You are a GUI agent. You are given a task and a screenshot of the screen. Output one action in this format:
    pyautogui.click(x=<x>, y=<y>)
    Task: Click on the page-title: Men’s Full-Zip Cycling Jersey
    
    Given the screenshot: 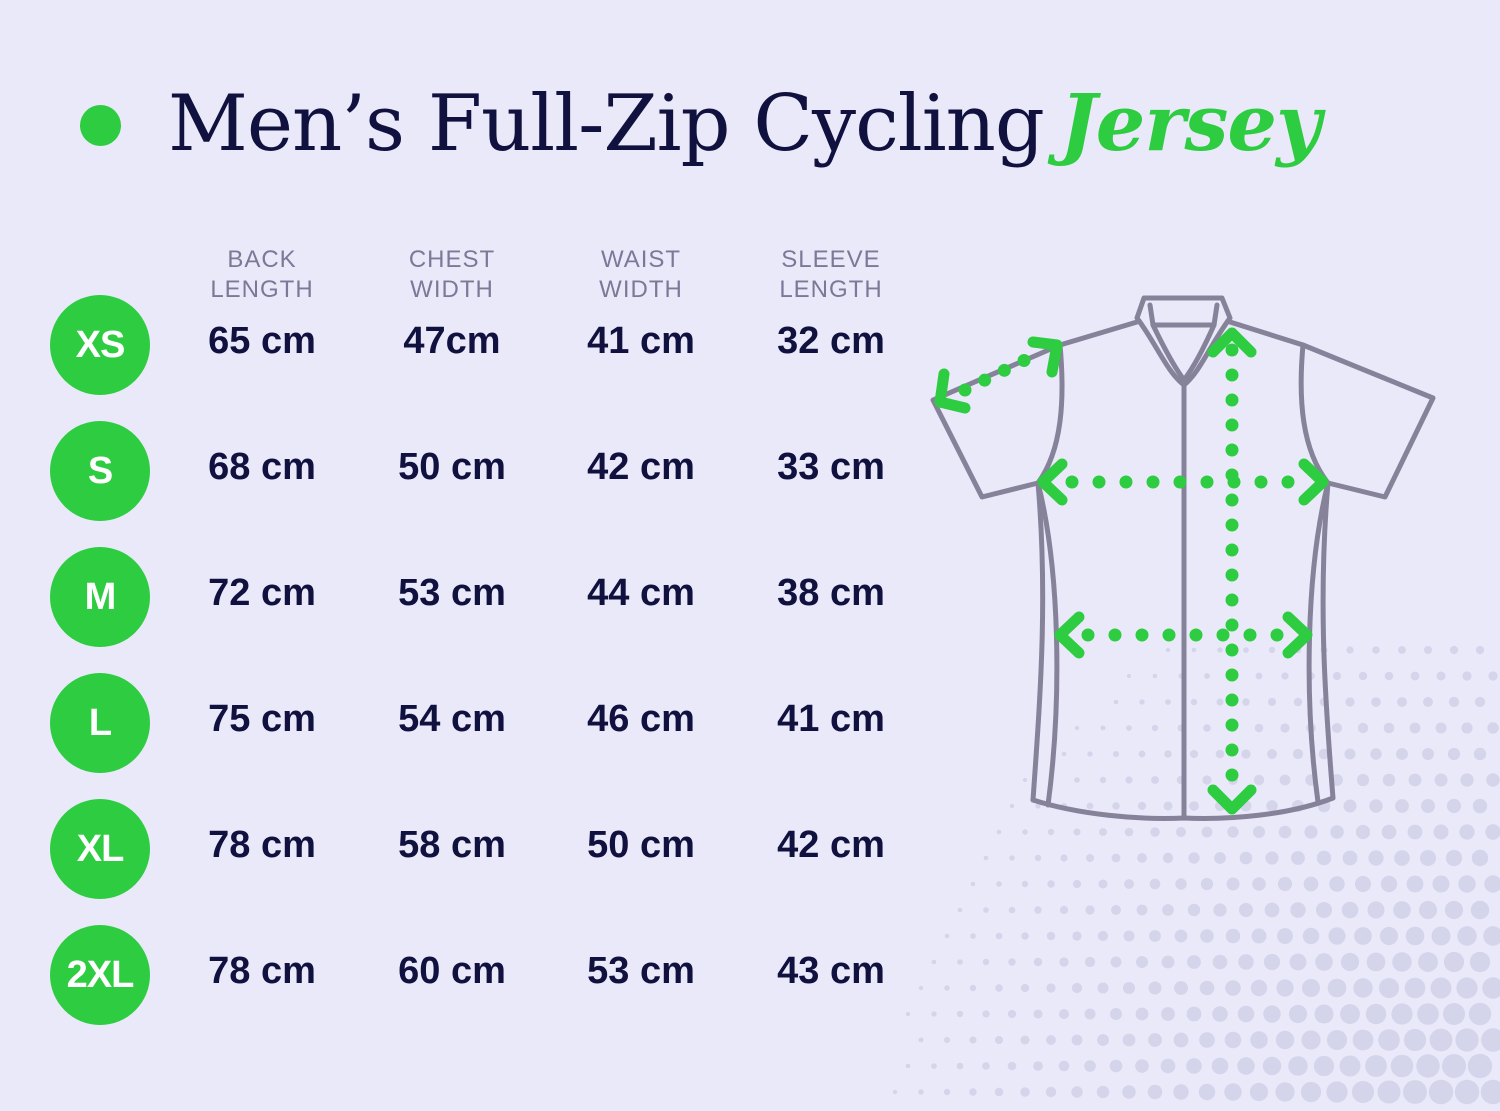 What is the action you would take?
    pyautogui.click(x=744, y=124)
    